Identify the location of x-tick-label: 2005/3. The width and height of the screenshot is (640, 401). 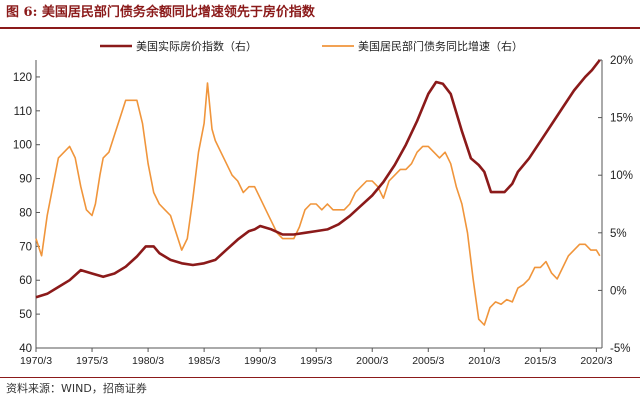
(428, 361).